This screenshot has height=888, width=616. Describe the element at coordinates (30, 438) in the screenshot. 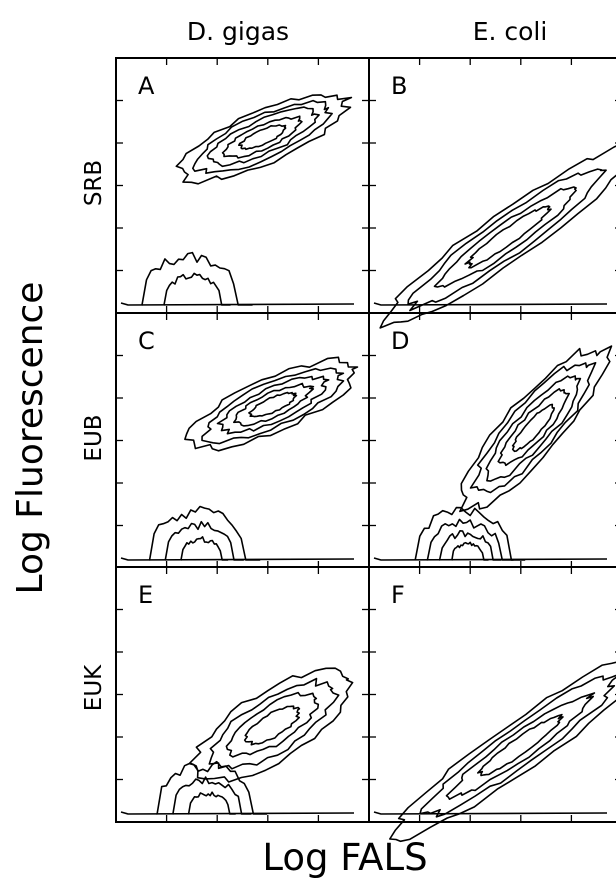

I see `y-axis-title: Log Fluorescence` at that location.